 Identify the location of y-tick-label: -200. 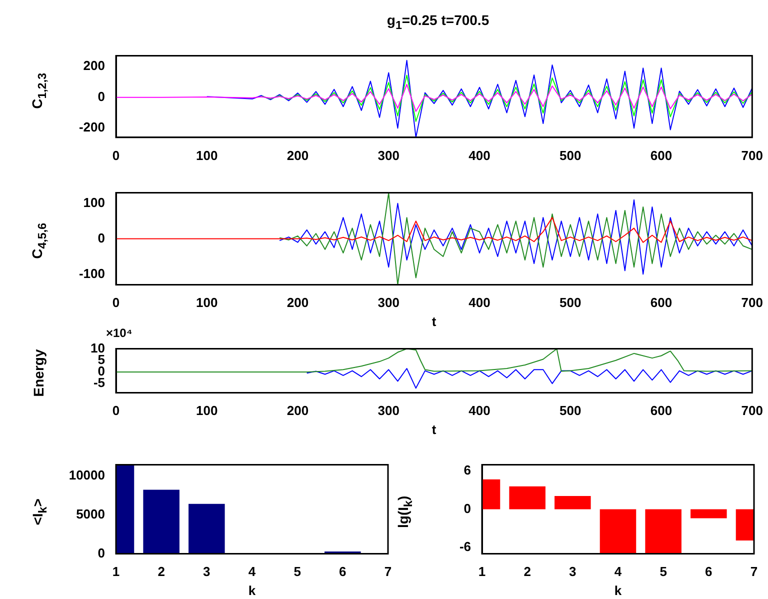
(91, 127).